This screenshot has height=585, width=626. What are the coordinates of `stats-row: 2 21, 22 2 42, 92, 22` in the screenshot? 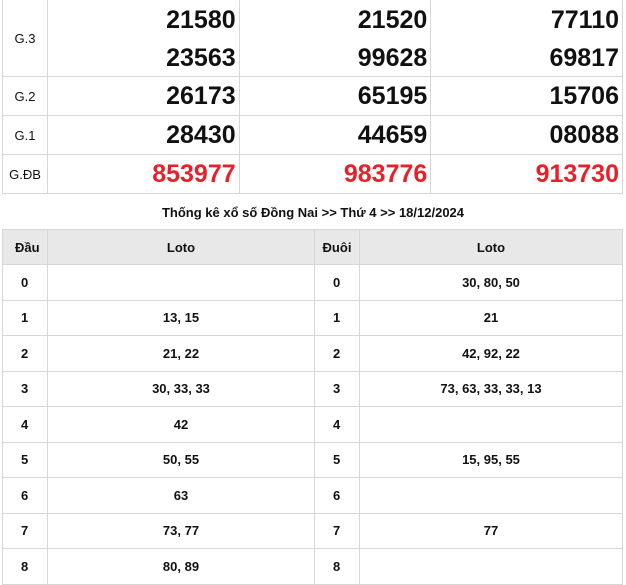 It's located at (312, 353).